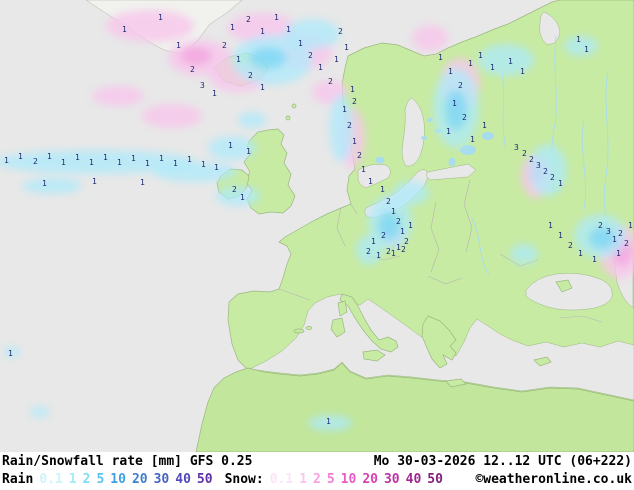 The image size is (634, 490). I want to click on rain-scale-value: 50, so click(204, 479).